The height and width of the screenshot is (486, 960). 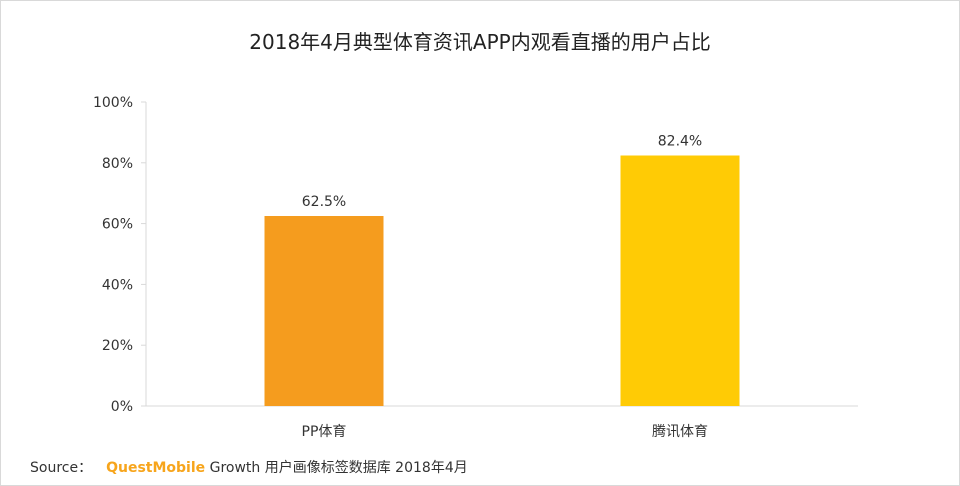 What do you see at coordinates (480, 42) in the screenshot?
I see `chart-title: 2018年4月典型体育资讯APP内观看直播的用户占比` at bounding box center [480, 42].